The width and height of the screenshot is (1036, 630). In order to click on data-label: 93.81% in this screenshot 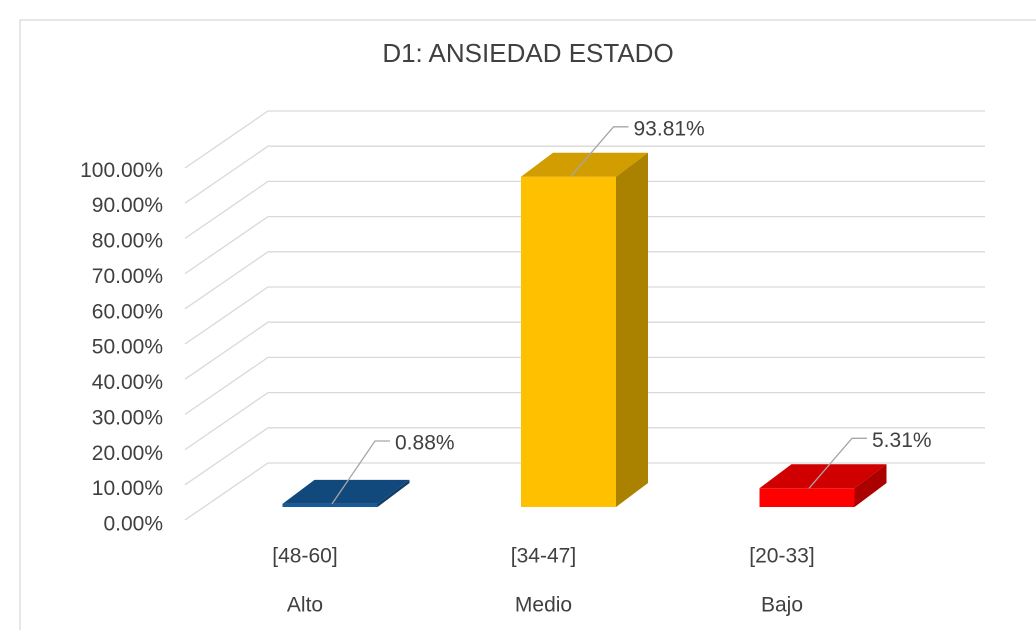, I will do `click(669, 128)`.